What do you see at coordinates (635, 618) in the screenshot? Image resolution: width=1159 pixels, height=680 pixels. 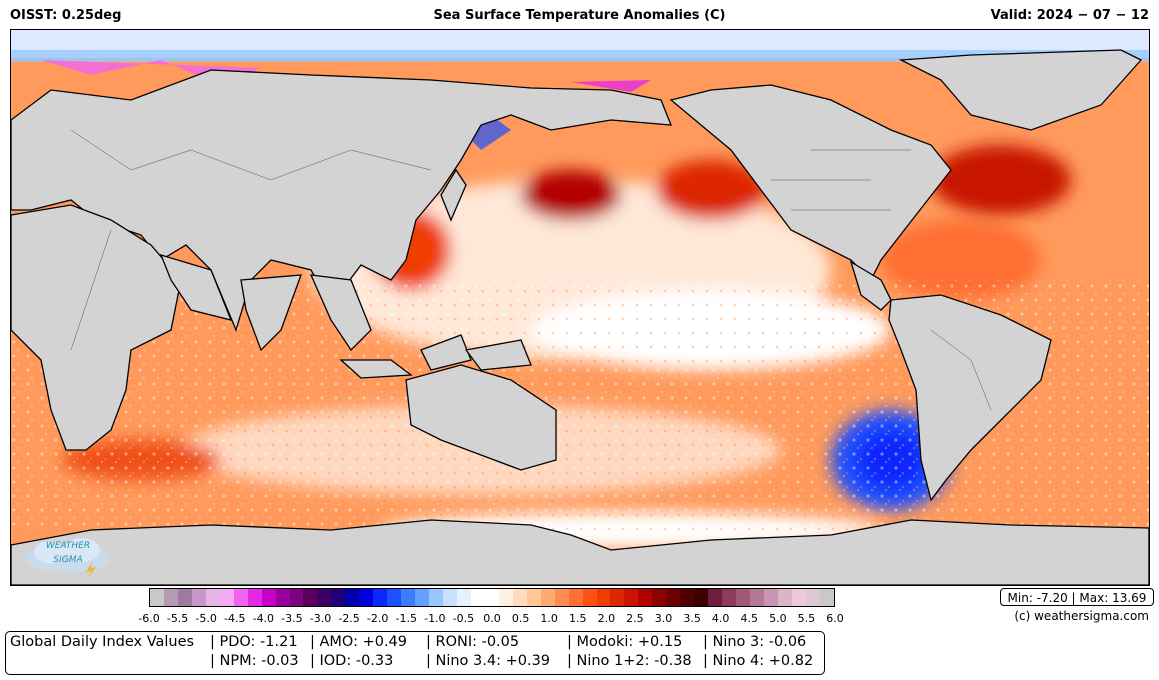 I see `colorbar-tick-label: 2.5` at bounding box center [635, 618].